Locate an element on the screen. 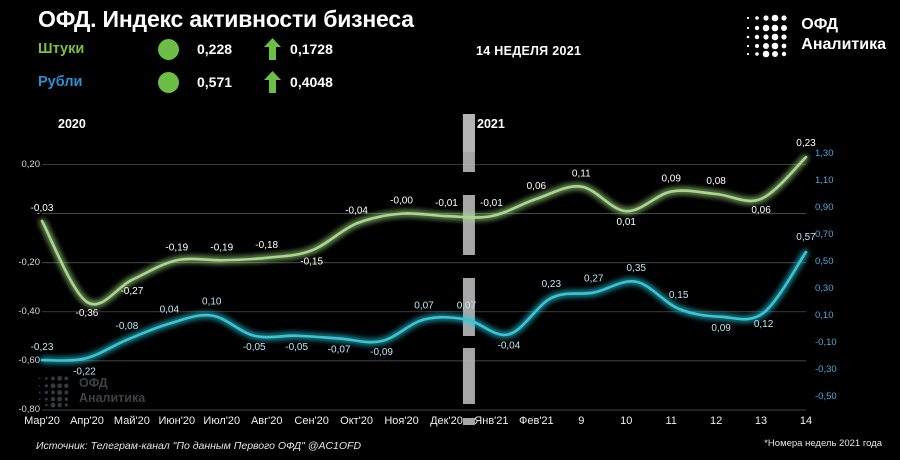 Image resolution: width=900 pixels, height=460 pixels. x-axis-tick: Июл'20 is located at coordinates (222, 421).